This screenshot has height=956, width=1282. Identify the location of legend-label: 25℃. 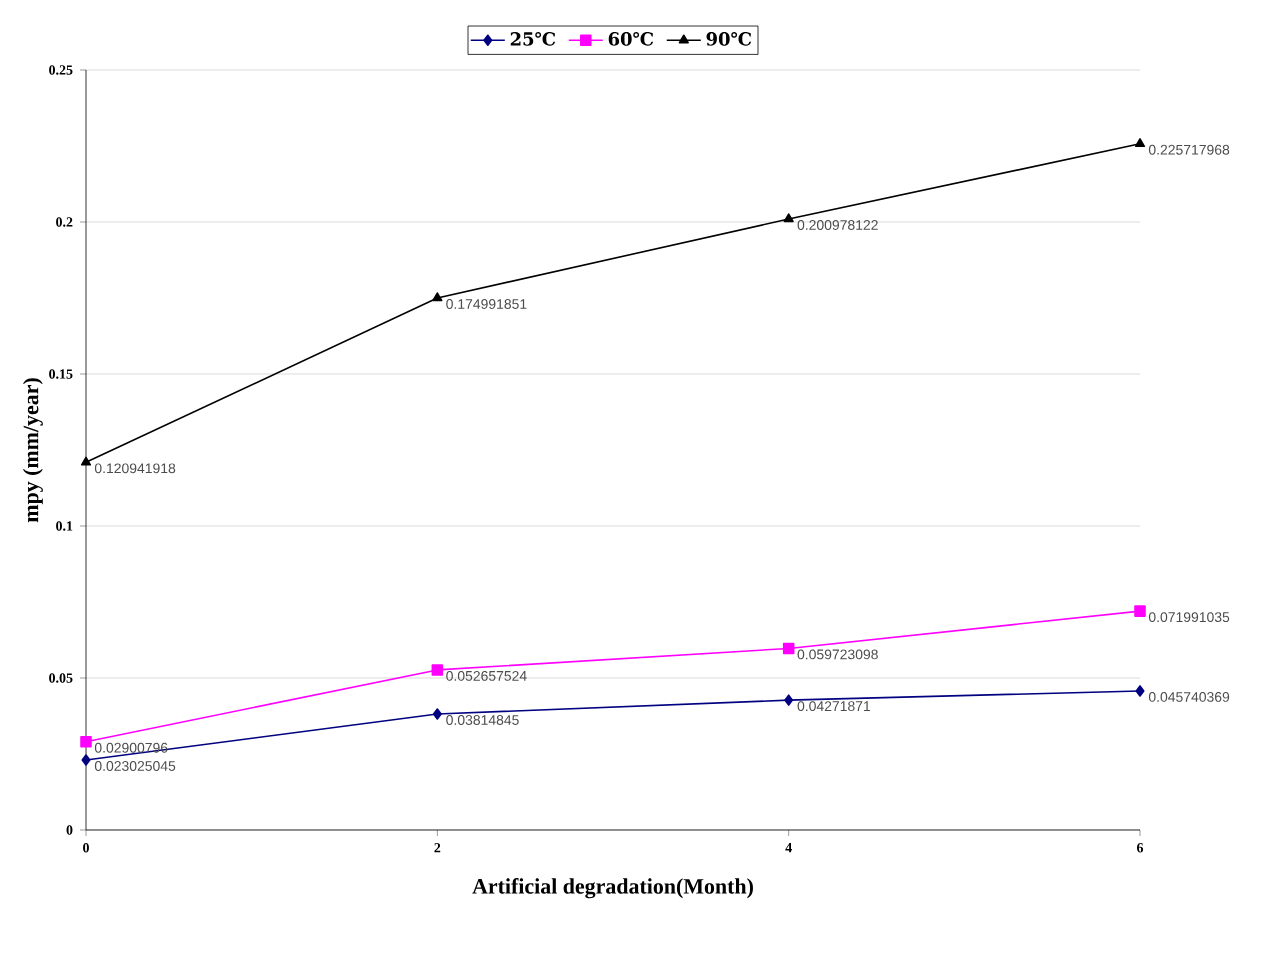
(533, 38).